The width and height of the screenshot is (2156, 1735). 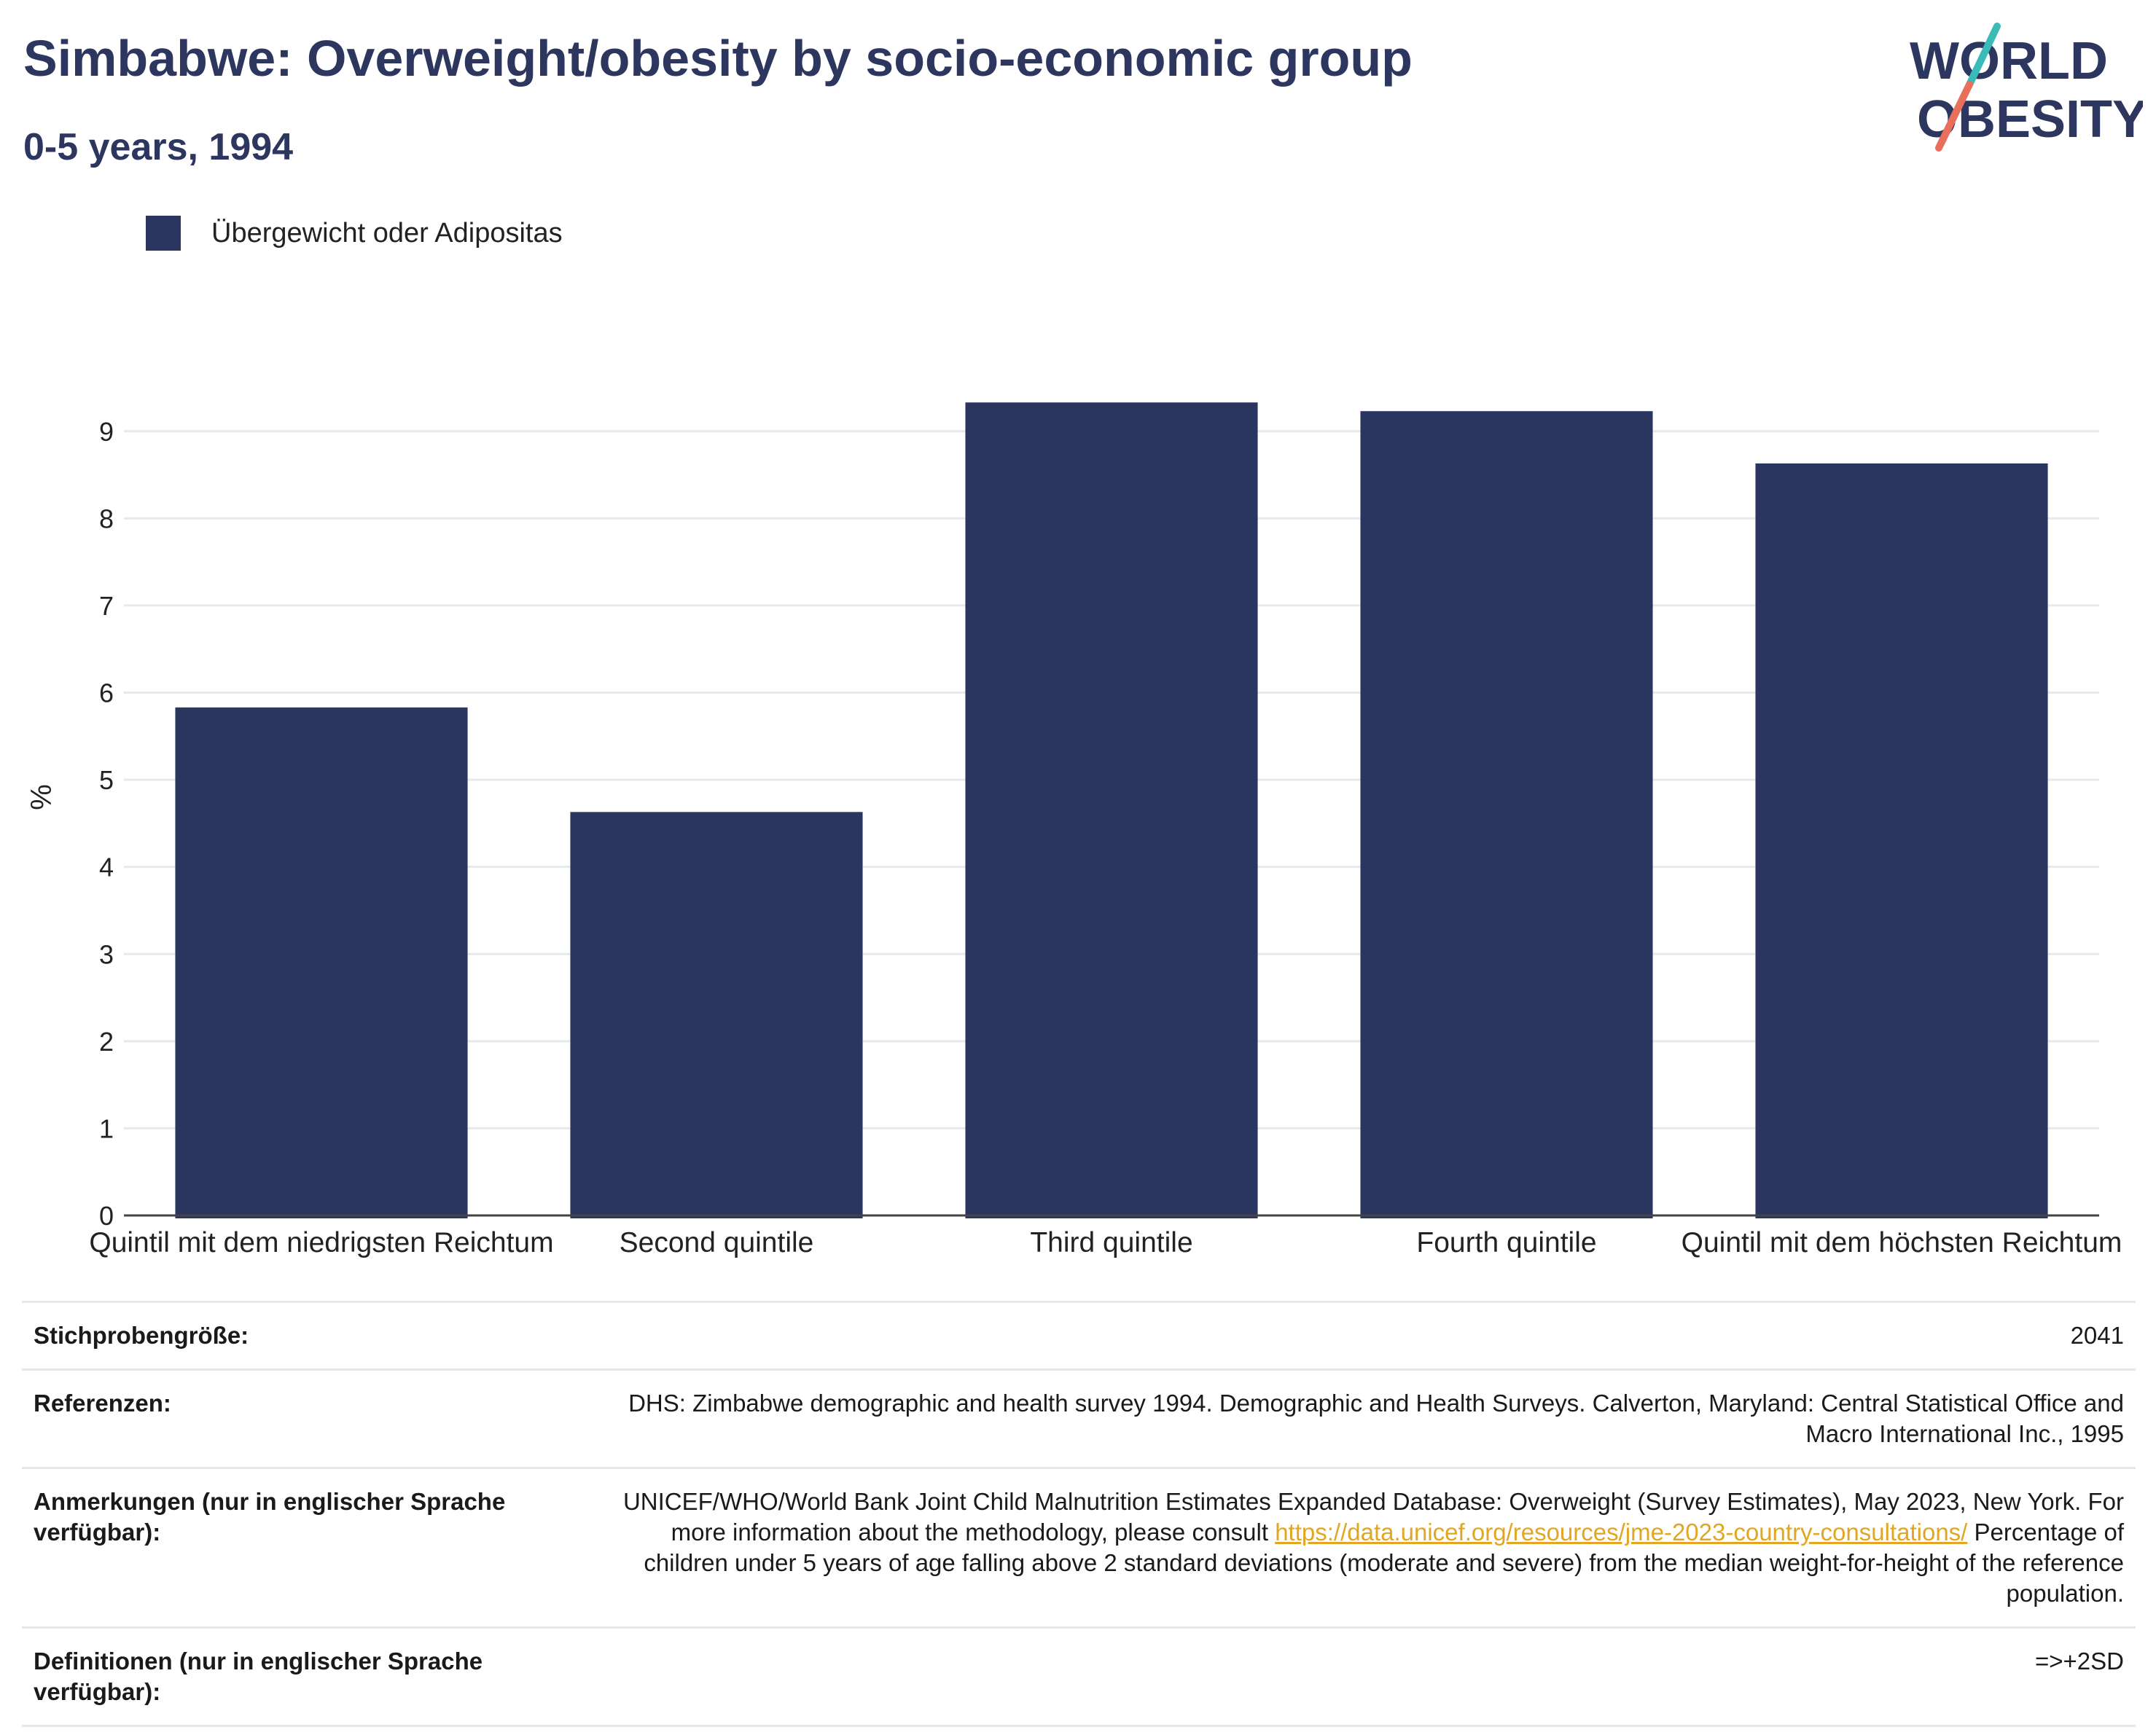 What do you see at coordinates (106, 1128) in the screenshot?
I see `y-tick-label: 1` at bounding box center [106, 1128].